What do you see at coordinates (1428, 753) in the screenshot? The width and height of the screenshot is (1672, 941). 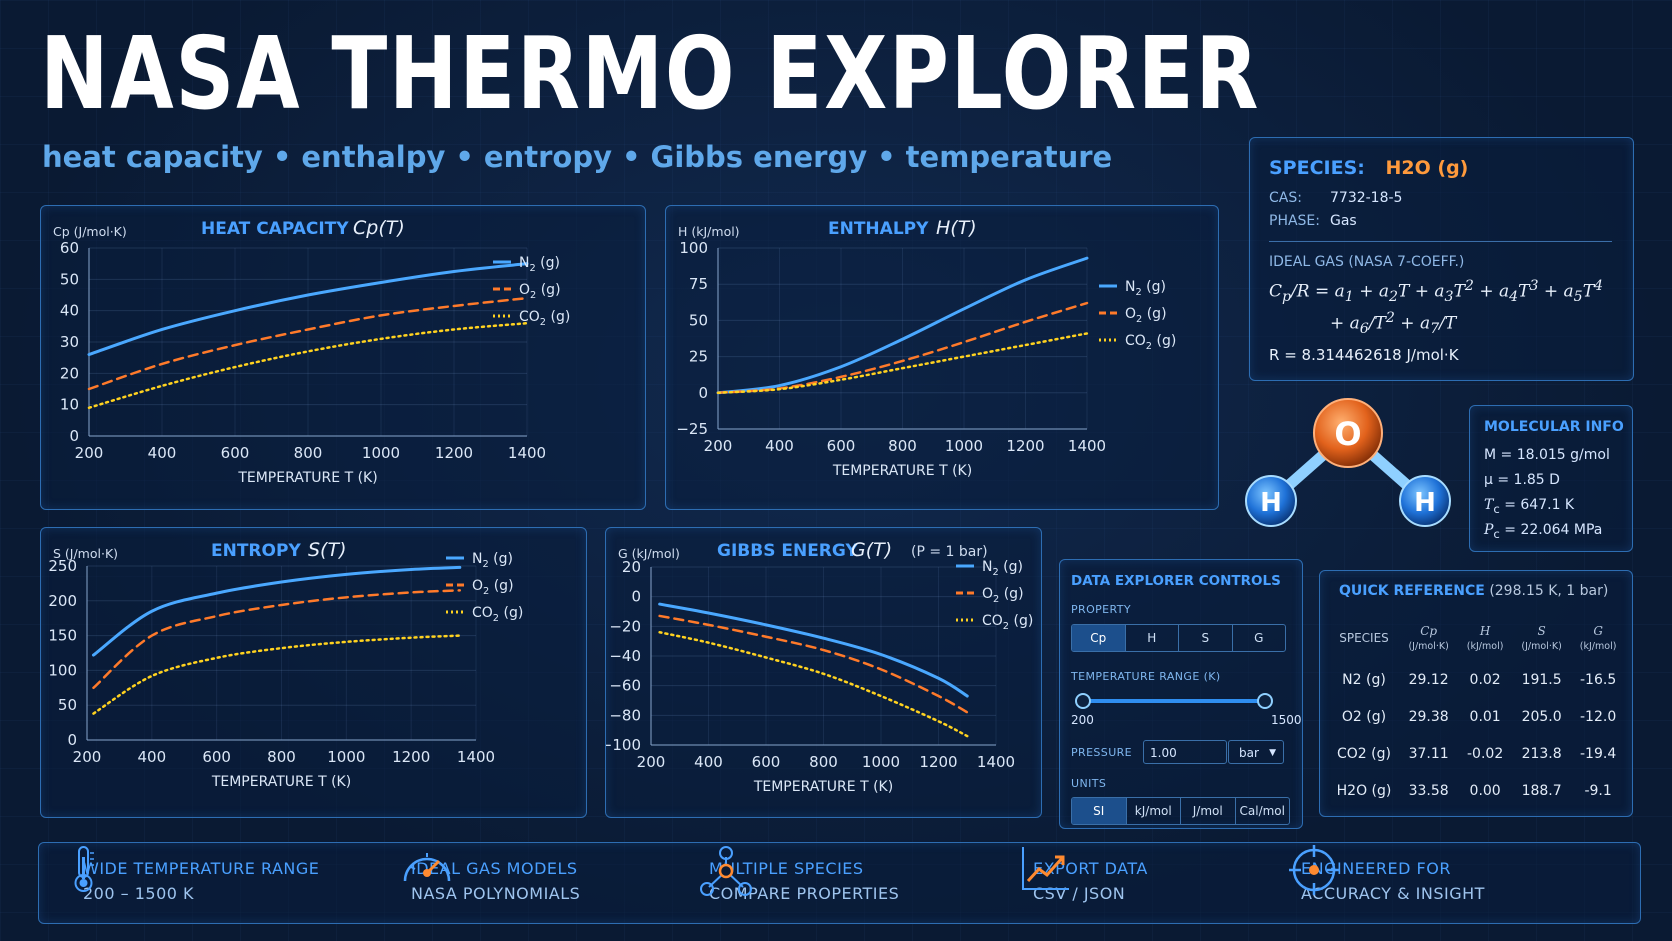 I see `table-cell: 37.11` at bounding box center [1428, 753].